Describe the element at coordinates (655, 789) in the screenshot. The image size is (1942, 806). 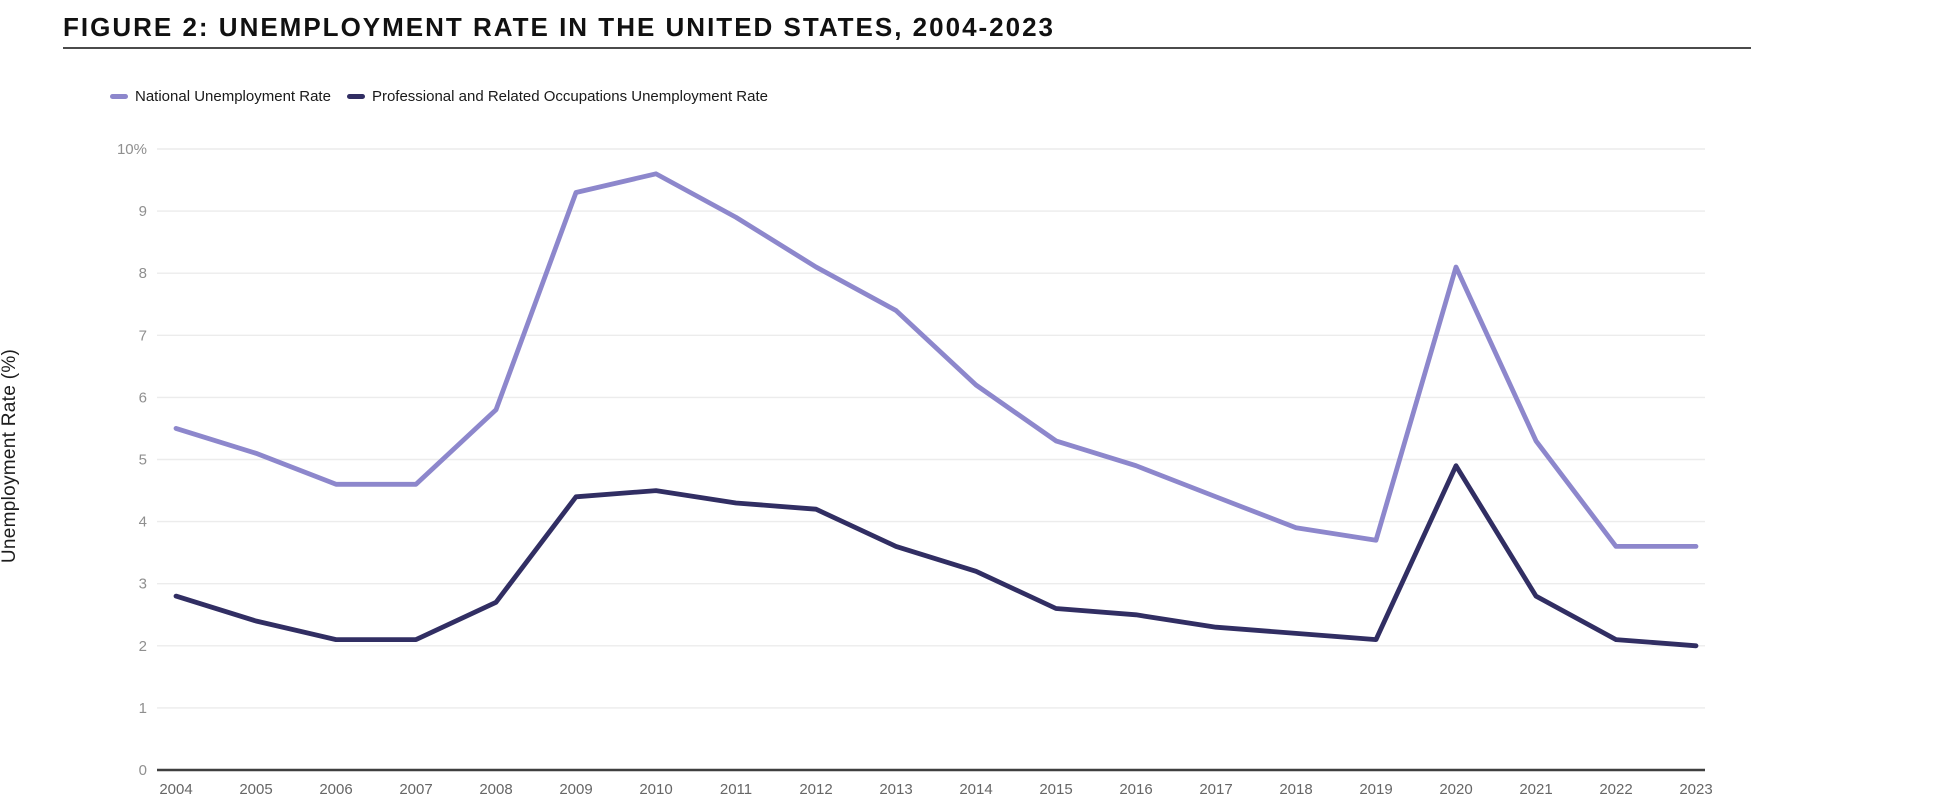
I see `x-tick-label: 2010` at that location.